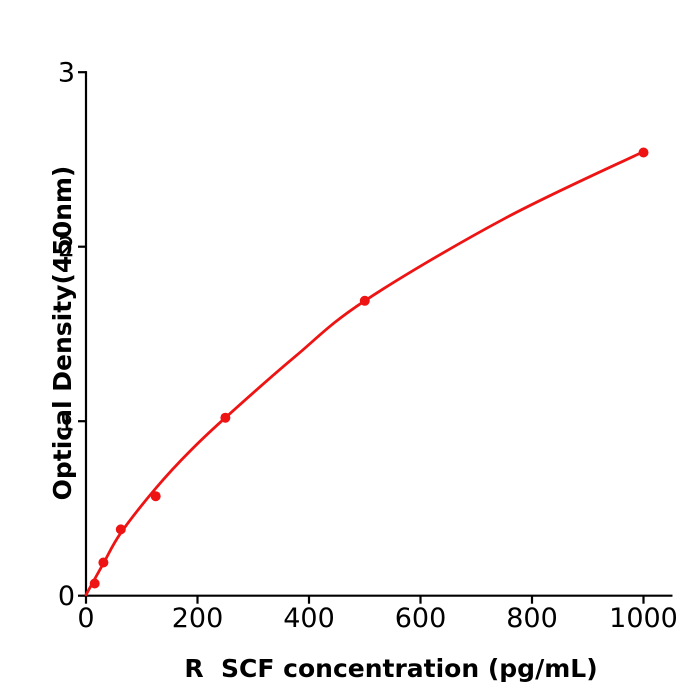  I want to click on y-axis-label: Optical Density(450nm), so click(62, 333).